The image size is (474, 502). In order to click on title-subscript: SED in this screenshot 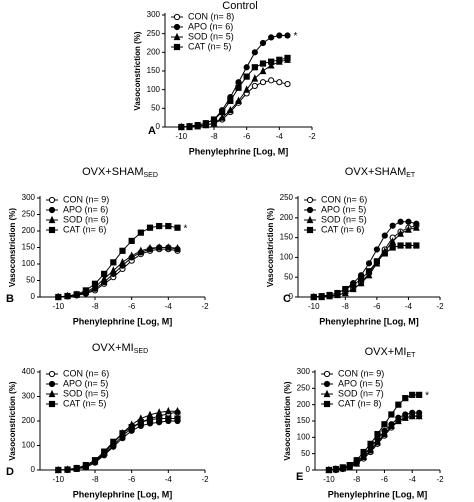, I will do `click(151, 175)`.